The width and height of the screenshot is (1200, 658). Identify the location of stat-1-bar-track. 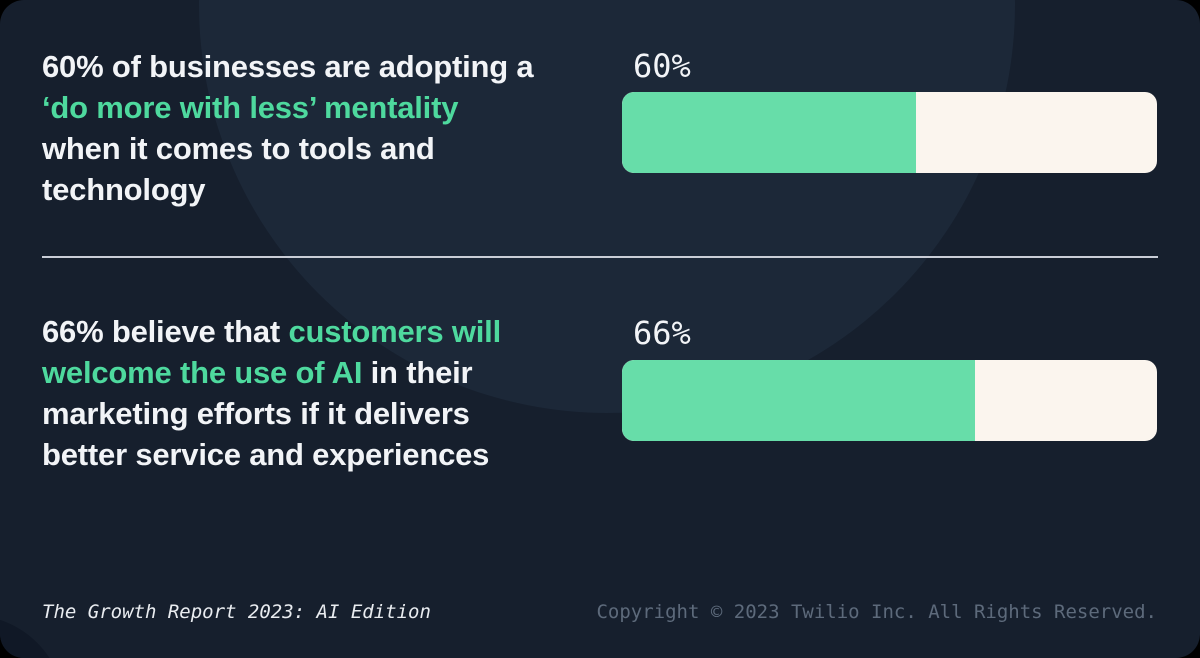
(889, 132).